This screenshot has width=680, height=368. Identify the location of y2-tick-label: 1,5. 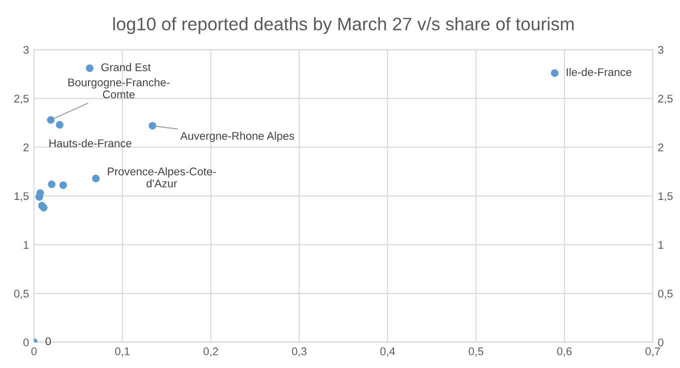
(665, 197).